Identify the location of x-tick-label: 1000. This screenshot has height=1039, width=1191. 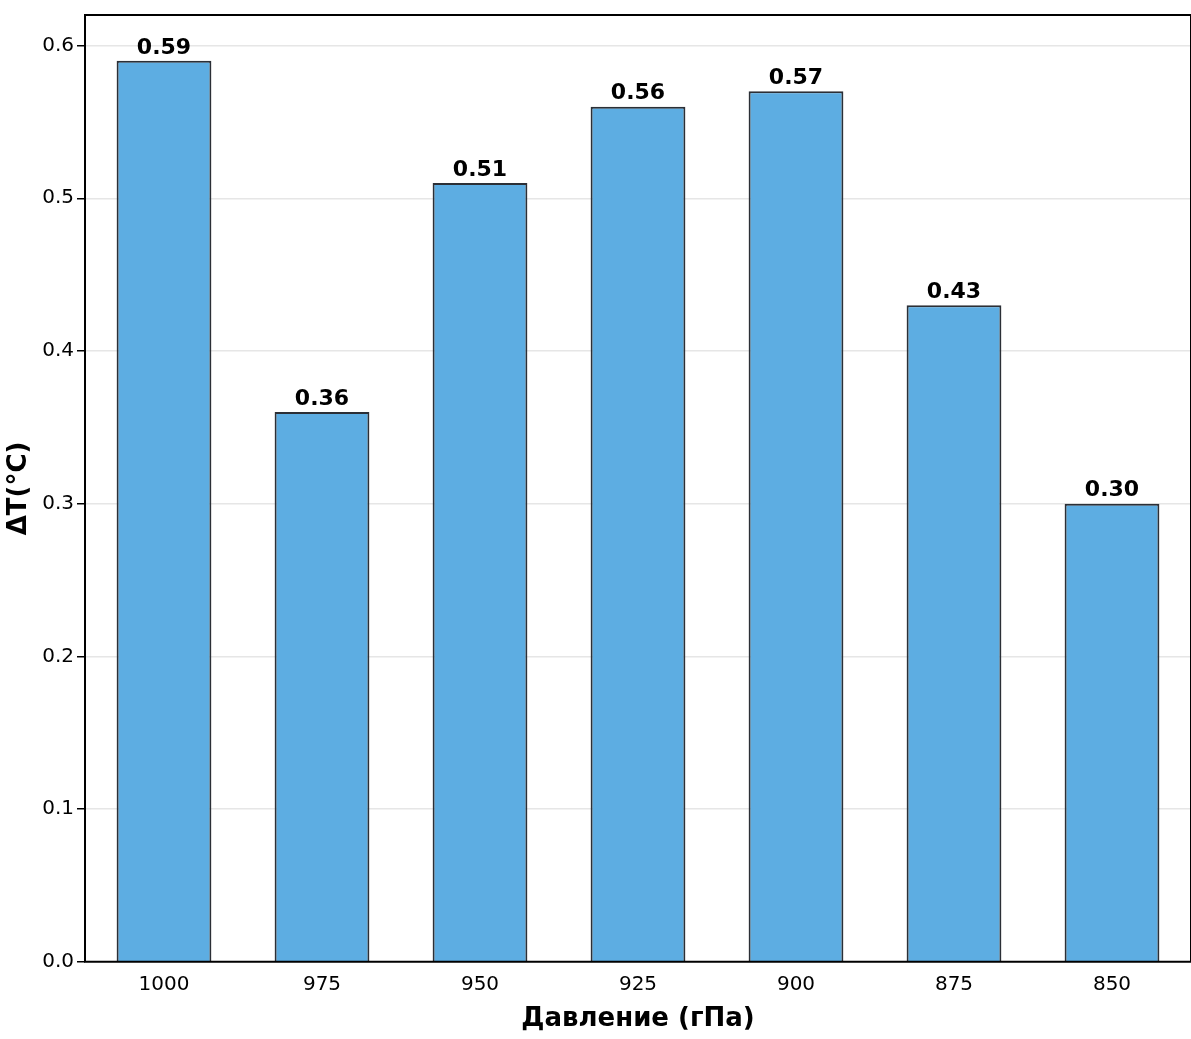
(164, 983).